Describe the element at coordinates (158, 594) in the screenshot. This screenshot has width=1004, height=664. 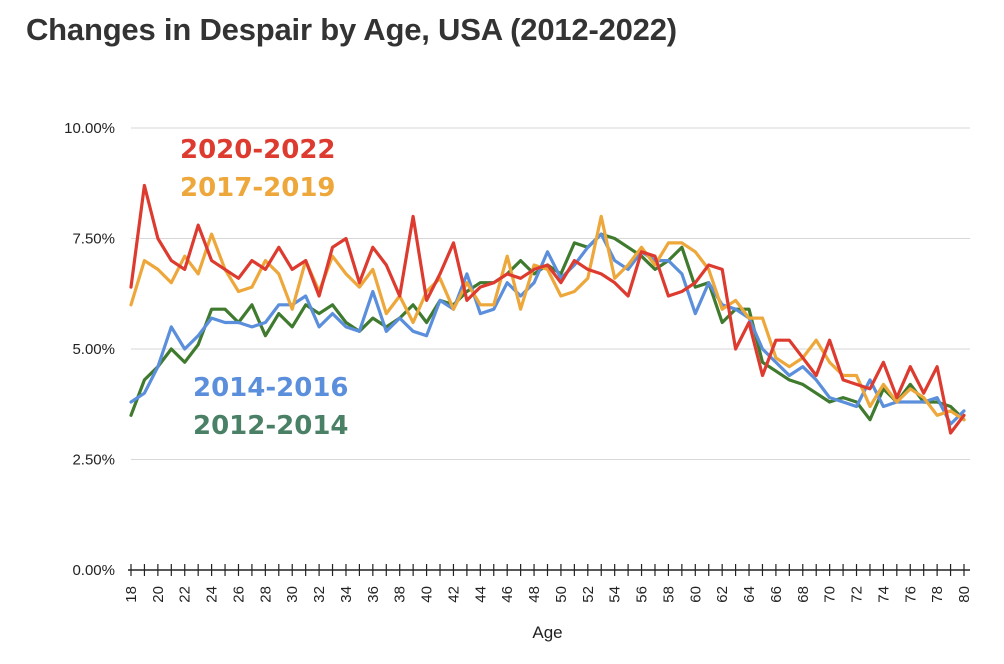
I see `x-tick-label: 20` at that location.